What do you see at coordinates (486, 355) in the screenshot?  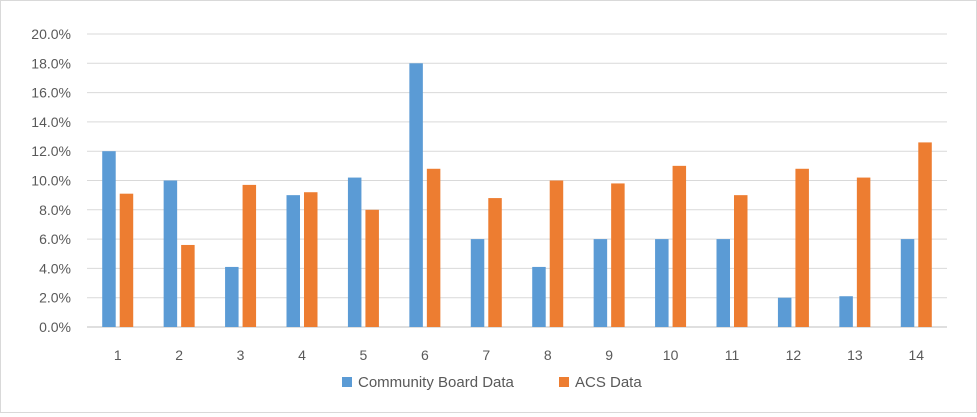 I see `x-tick-label: 7` at bounding box center [486, 355].